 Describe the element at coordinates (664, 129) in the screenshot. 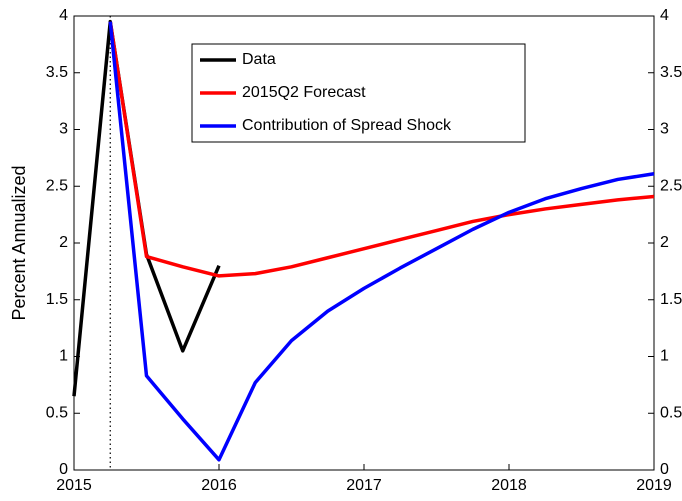

I see `y2-tick-label: 3` at that location.